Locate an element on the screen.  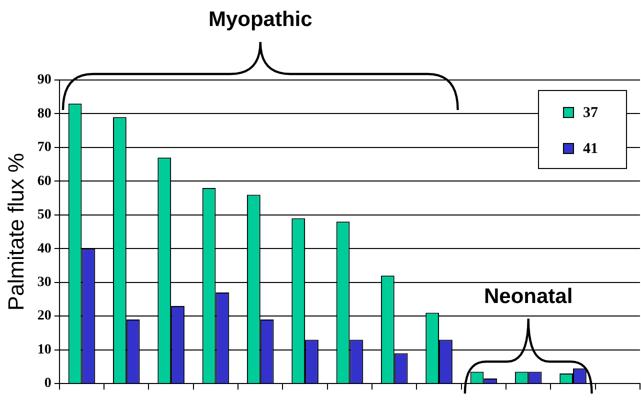
y-tick-label: 10 is located at coordinates (44, 350).